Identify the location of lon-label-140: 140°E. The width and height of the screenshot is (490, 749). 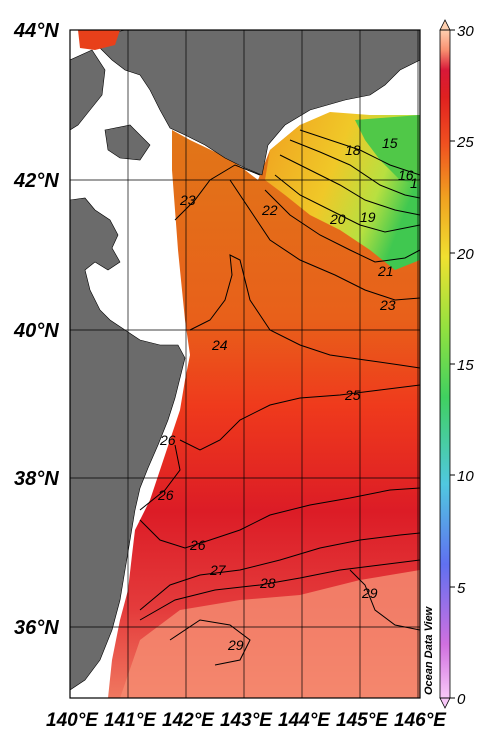
(72, 720).